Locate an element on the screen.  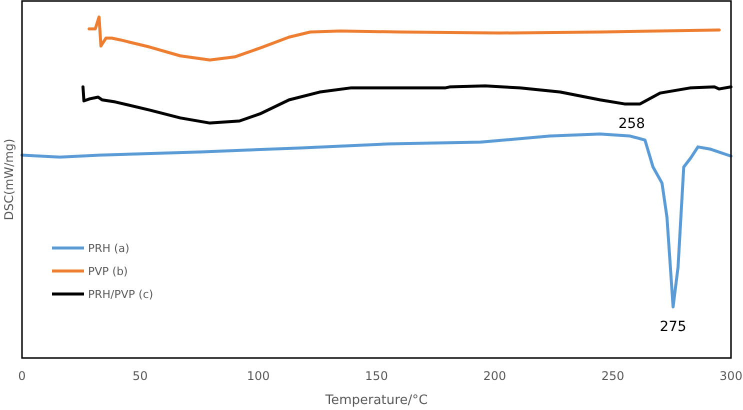
x-tick-label: 50 is located at coordinates (140, 376).